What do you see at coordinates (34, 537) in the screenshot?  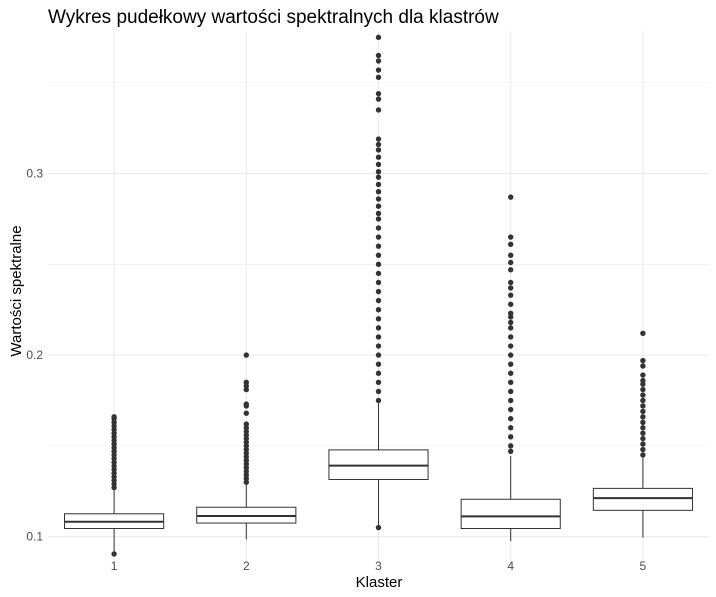 I see `y-tick-label: 0.1` at bounding box center [34, 537].